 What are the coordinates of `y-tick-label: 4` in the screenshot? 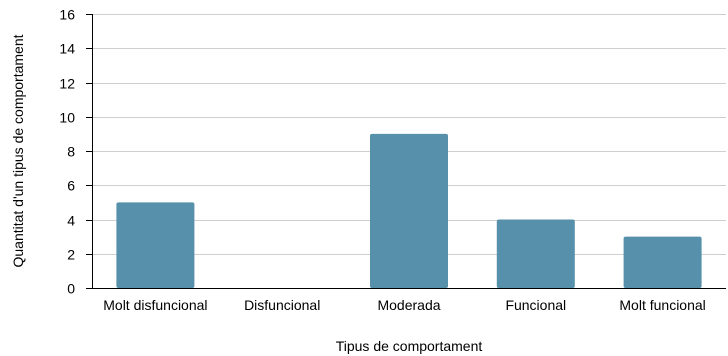 It's located at (71, 221).